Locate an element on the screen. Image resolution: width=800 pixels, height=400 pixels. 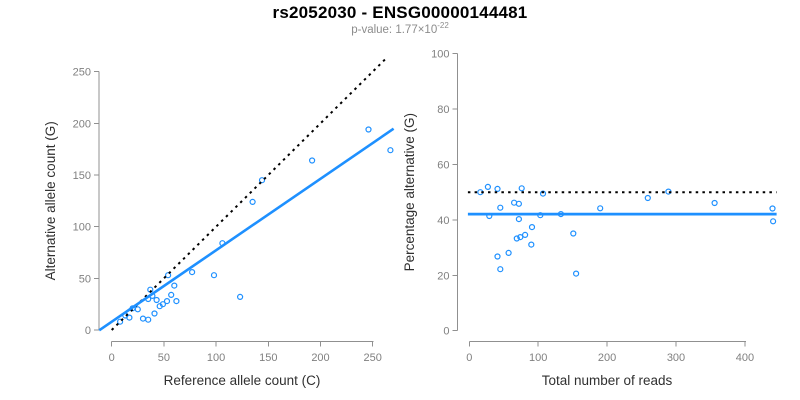
x-tick-label: 150 is located at coordinates (268, 358).